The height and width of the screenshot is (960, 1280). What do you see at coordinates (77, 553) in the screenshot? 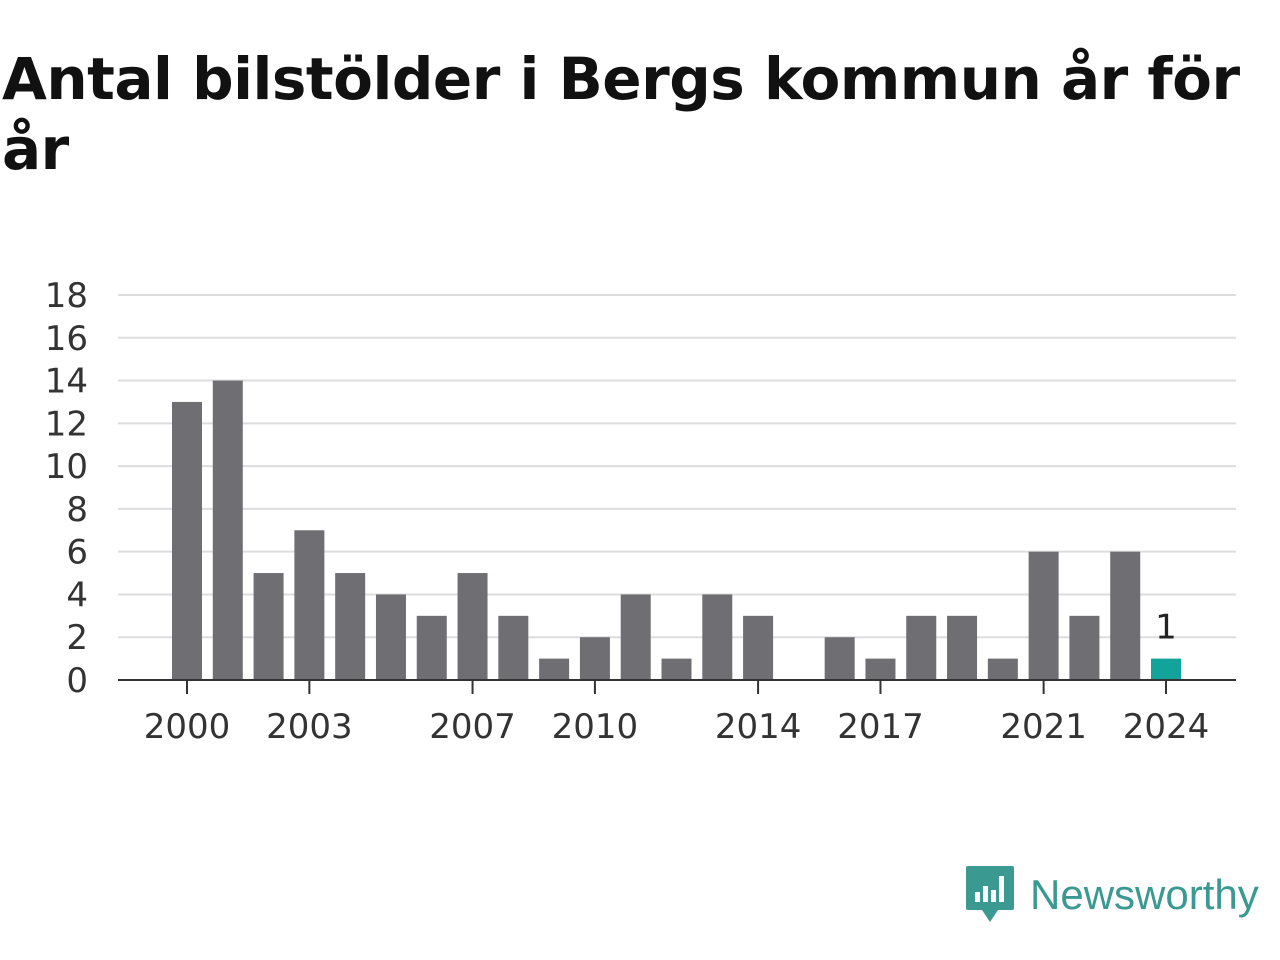
I see `y-tick-label: 6` at bounding box center [77, 553].